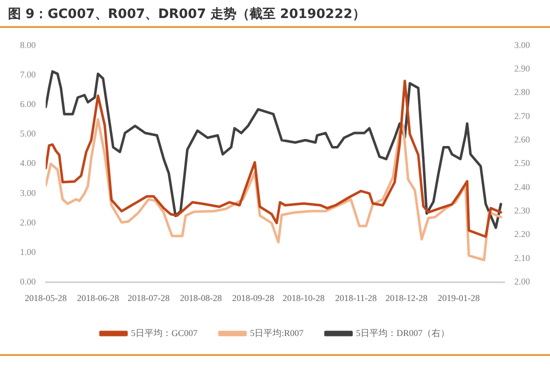  What do you see at coordinates (28, 222) in the screenshot?
I see `y-tick-label: 2.00` at bounding box center [28, 222].